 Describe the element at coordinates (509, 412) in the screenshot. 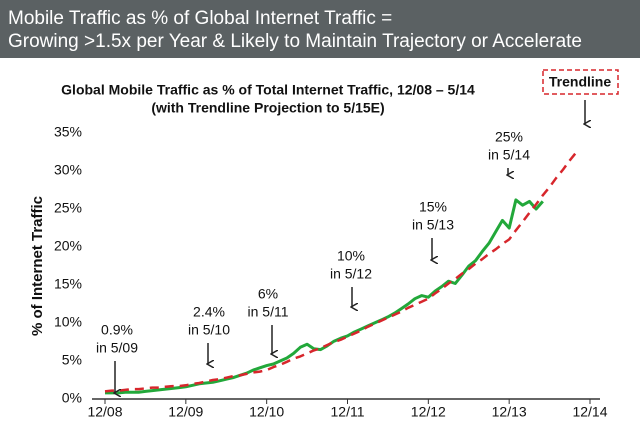

I see `x-tick-label: 12/13` at that location.